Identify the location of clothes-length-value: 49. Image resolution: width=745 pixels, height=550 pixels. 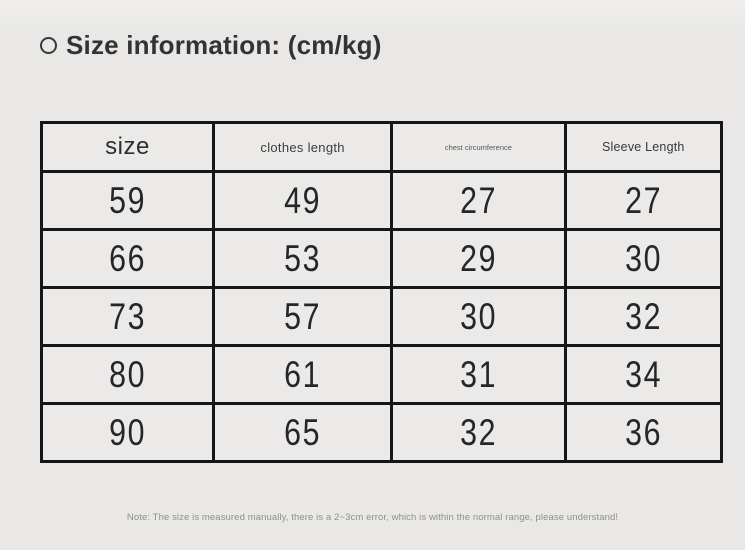
(303, 200).